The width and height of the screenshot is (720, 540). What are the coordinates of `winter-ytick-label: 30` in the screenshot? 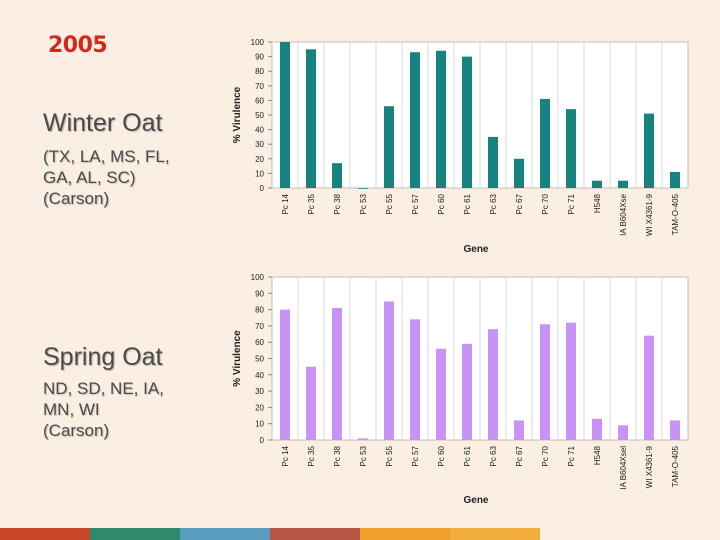 It's located at (259, 144).